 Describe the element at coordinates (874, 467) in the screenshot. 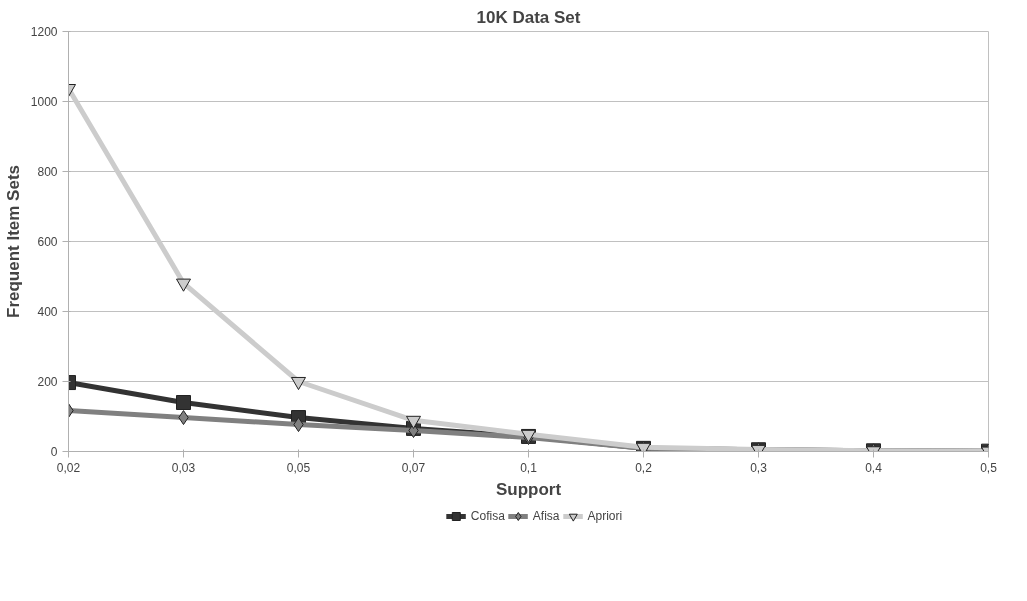

I see `x-tick-label: 0,4` at that location.